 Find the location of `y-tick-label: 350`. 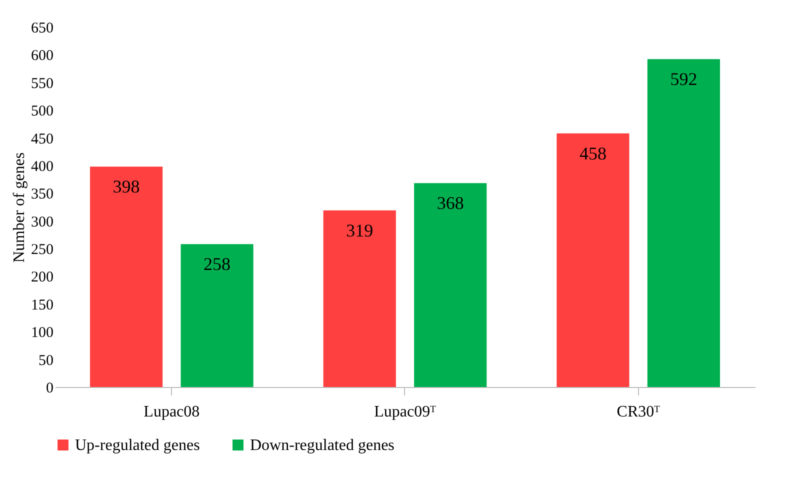

y-tick-label: 350 is located at coordinates (42, 194).